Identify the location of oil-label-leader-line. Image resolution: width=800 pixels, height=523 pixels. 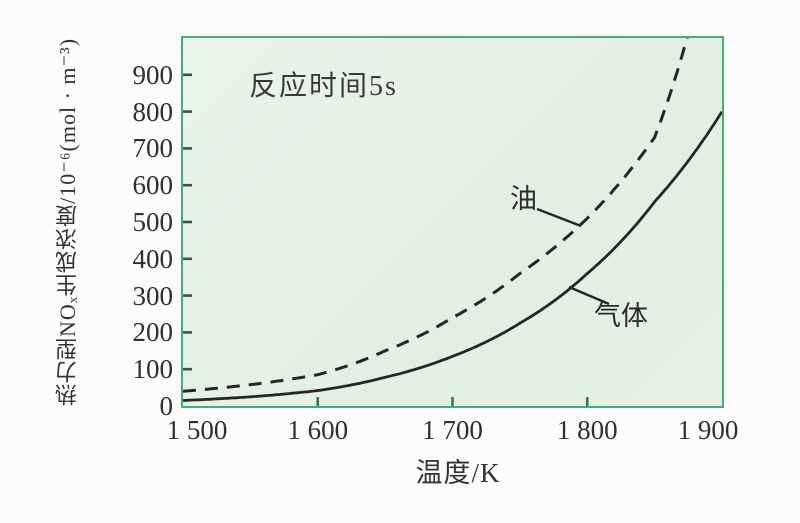
(559, 217).